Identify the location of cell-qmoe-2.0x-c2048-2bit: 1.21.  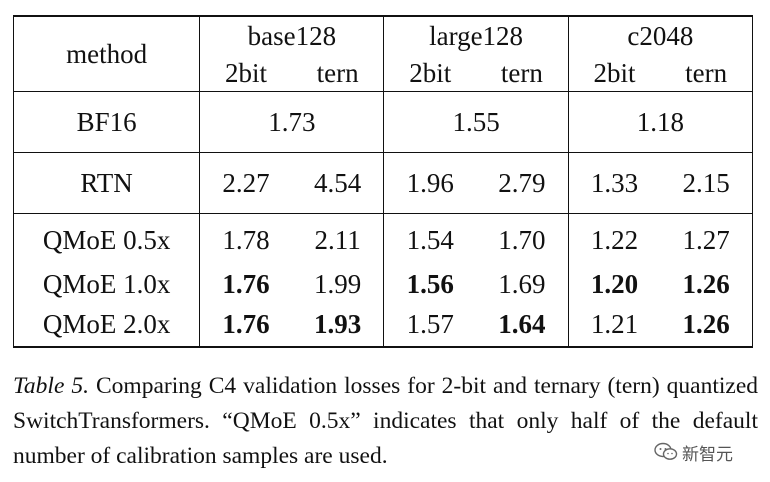
(614, 325).